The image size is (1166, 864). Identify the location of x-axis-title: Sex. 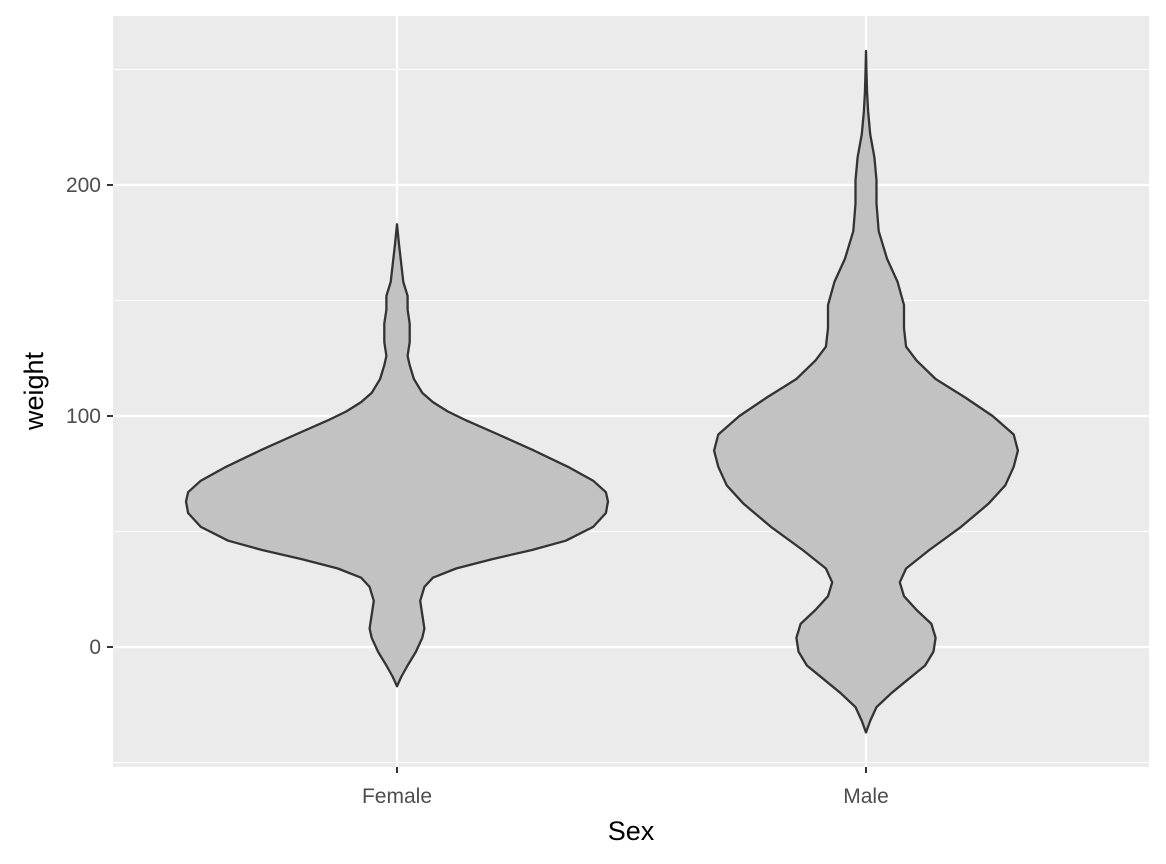
(631, 831).